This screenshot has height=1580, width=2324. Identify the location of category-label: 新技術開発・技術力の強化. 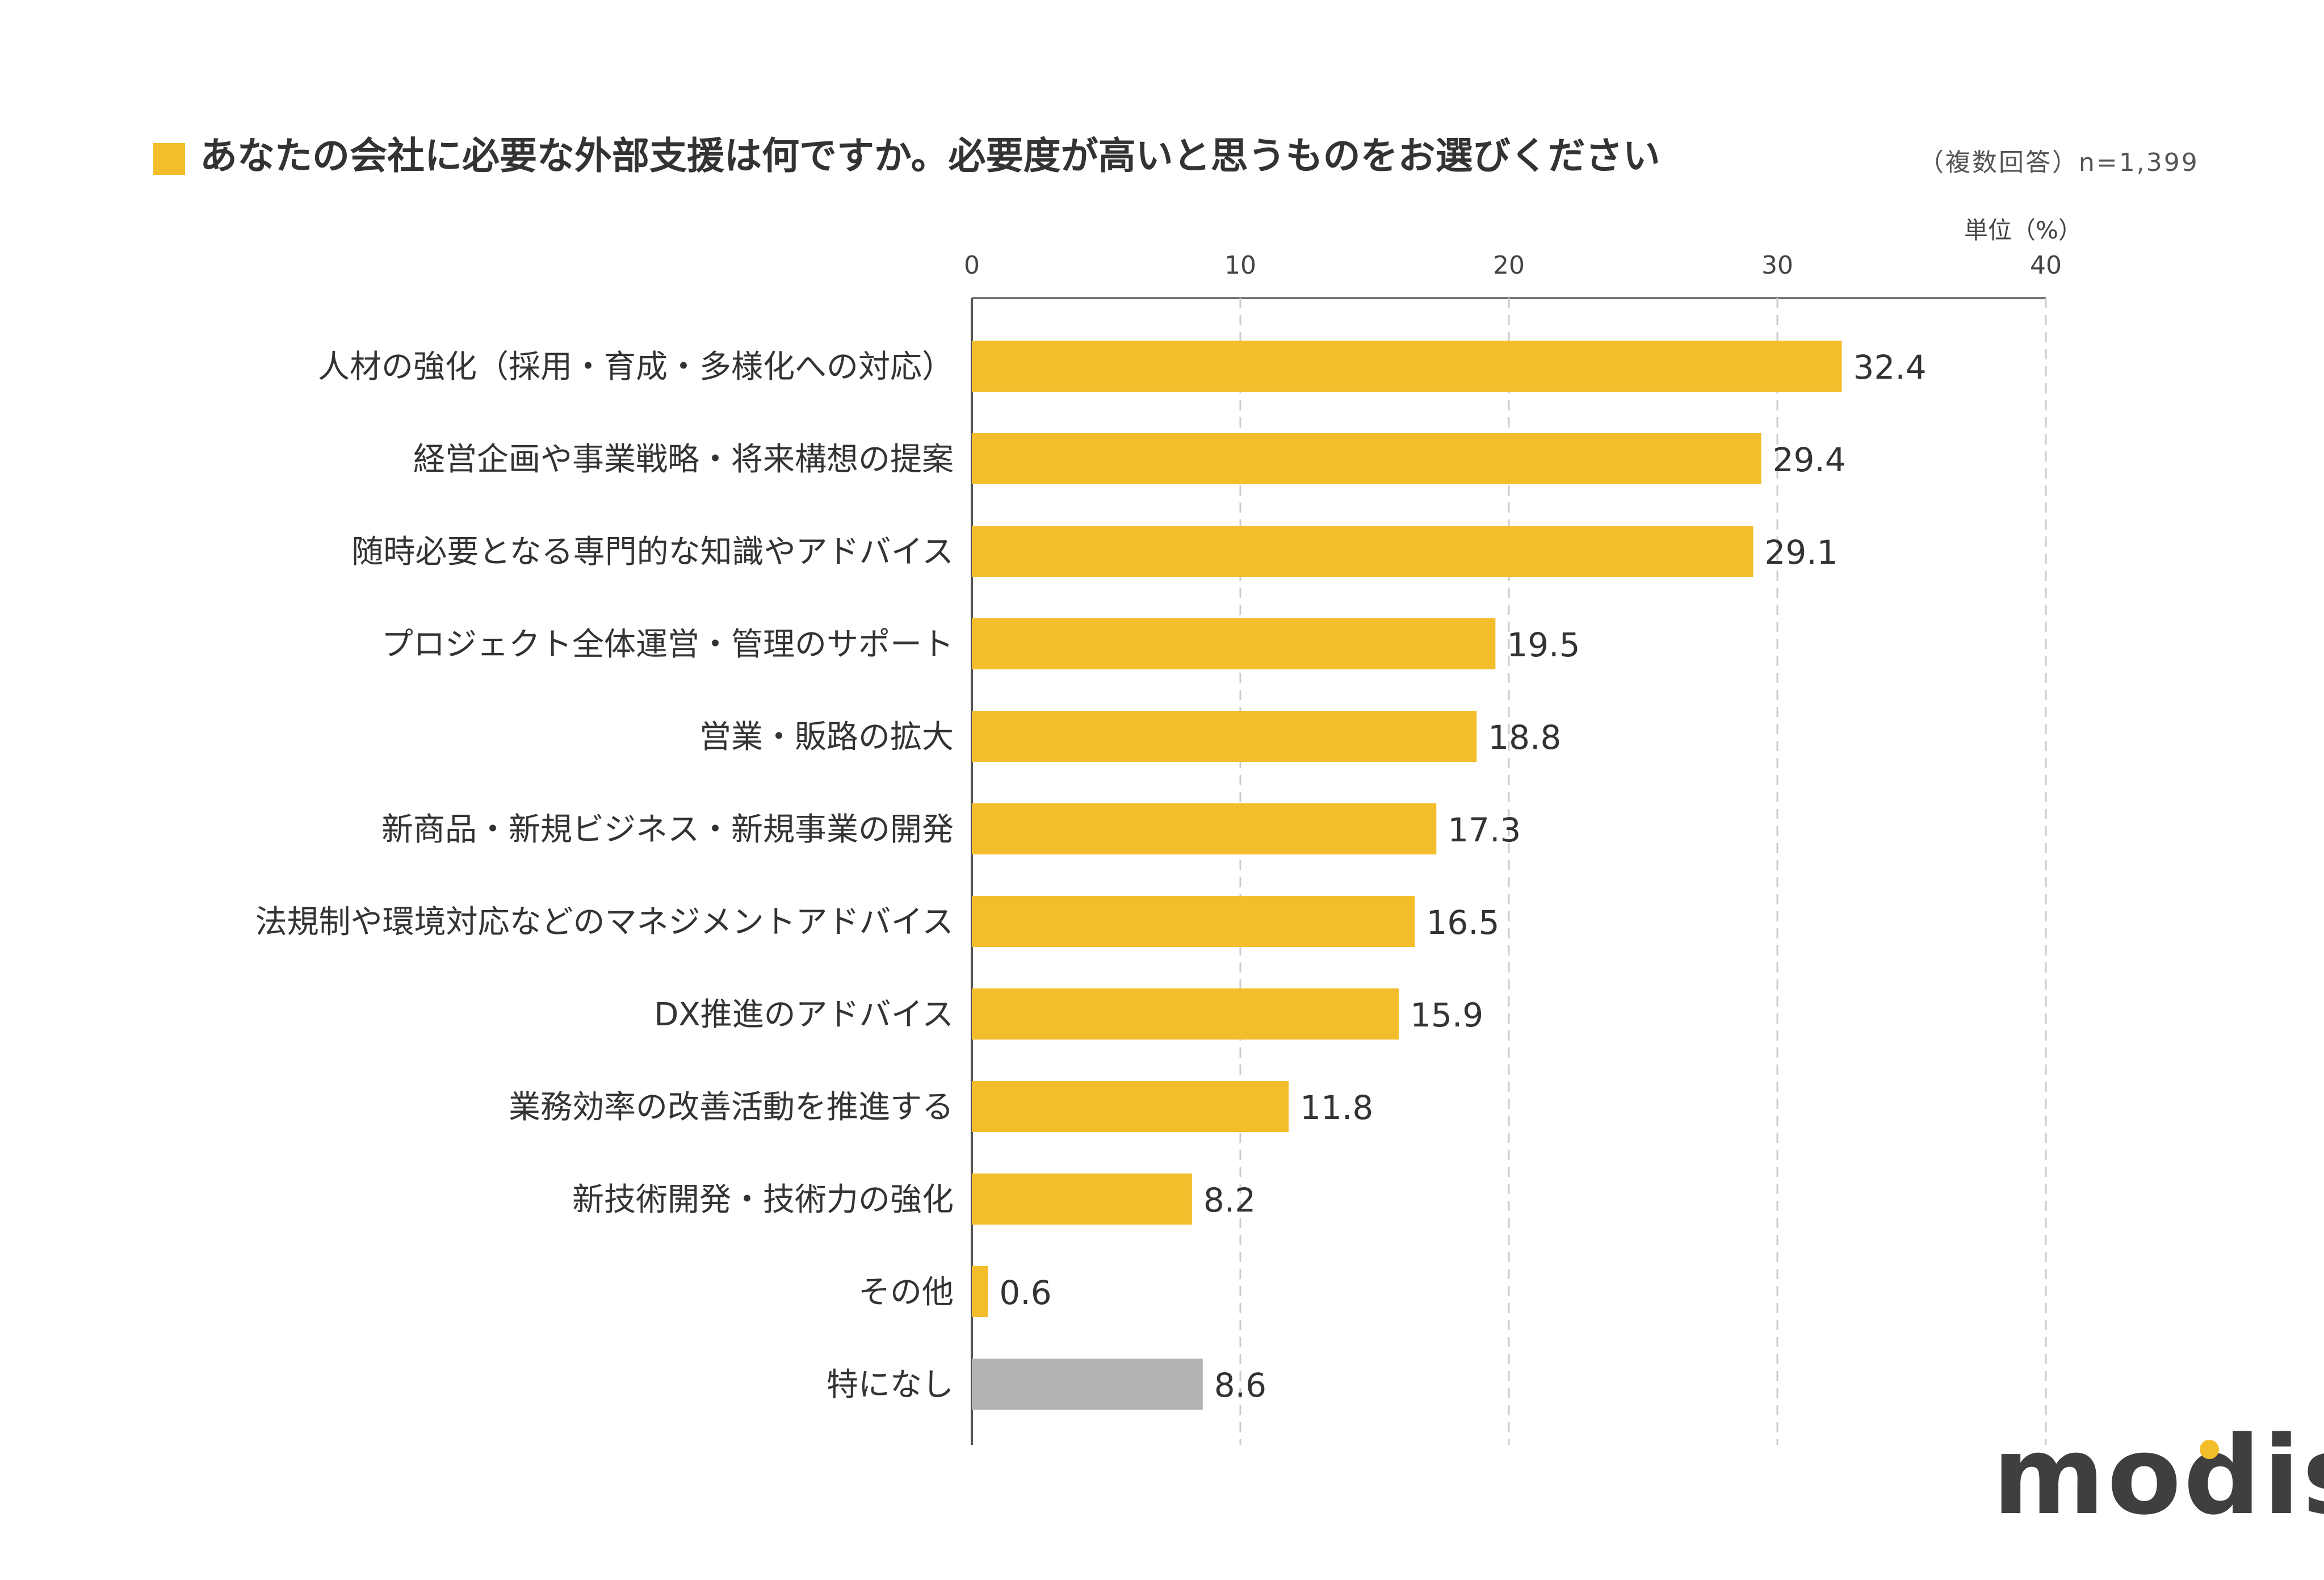
(763, 1199).